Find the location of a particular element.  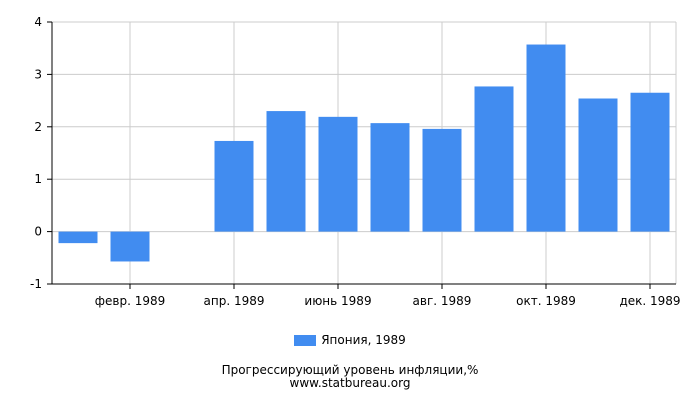

y-tick-label: -1 is located at coordinates (36, 284).